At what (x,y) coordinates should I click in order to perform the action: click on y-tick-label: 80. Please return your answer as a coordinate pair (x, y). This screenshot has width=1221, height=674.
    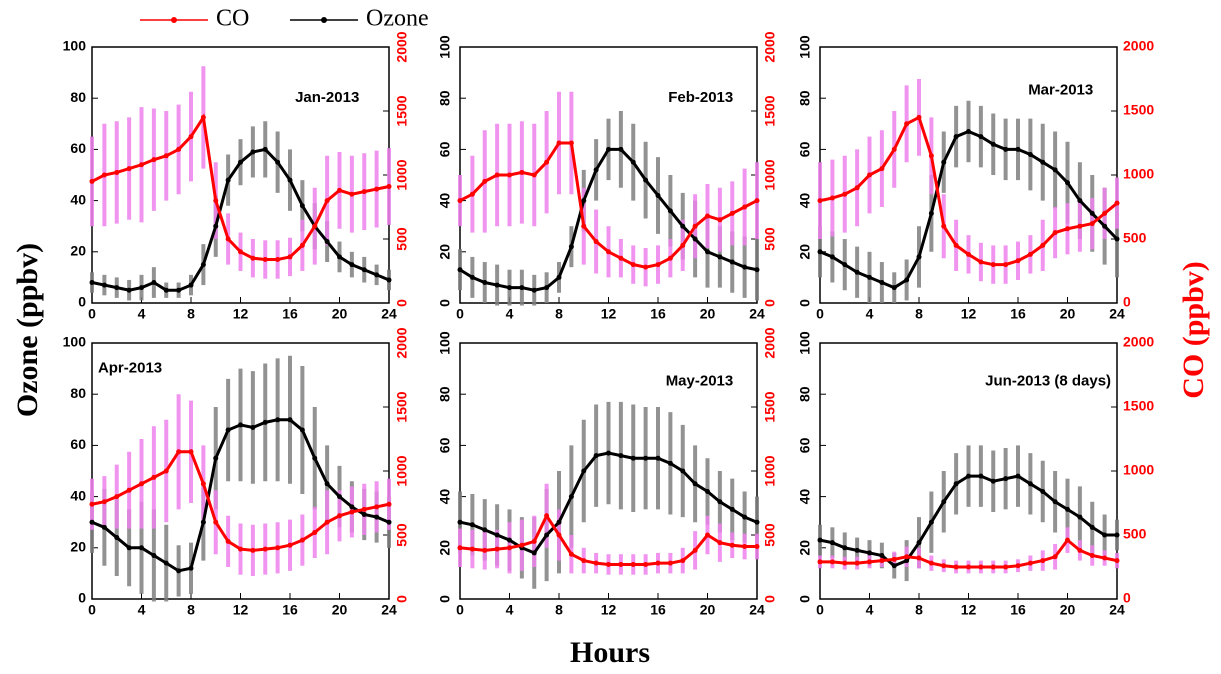
    Looking at the image, I should click on (445, 394).